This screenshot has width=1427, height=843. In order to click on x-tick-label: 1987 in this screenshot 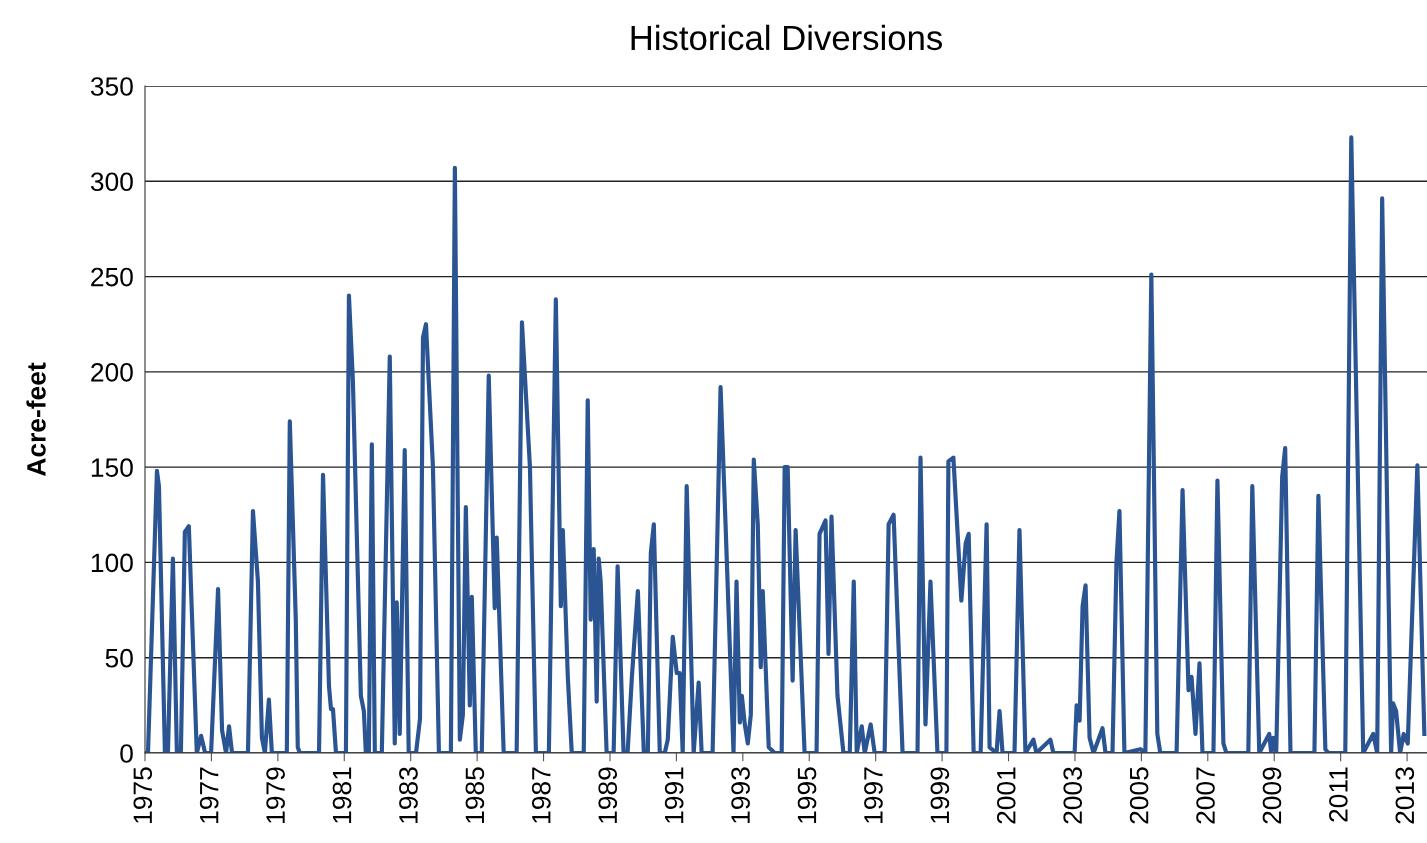, I will do `click(541, 795)`.